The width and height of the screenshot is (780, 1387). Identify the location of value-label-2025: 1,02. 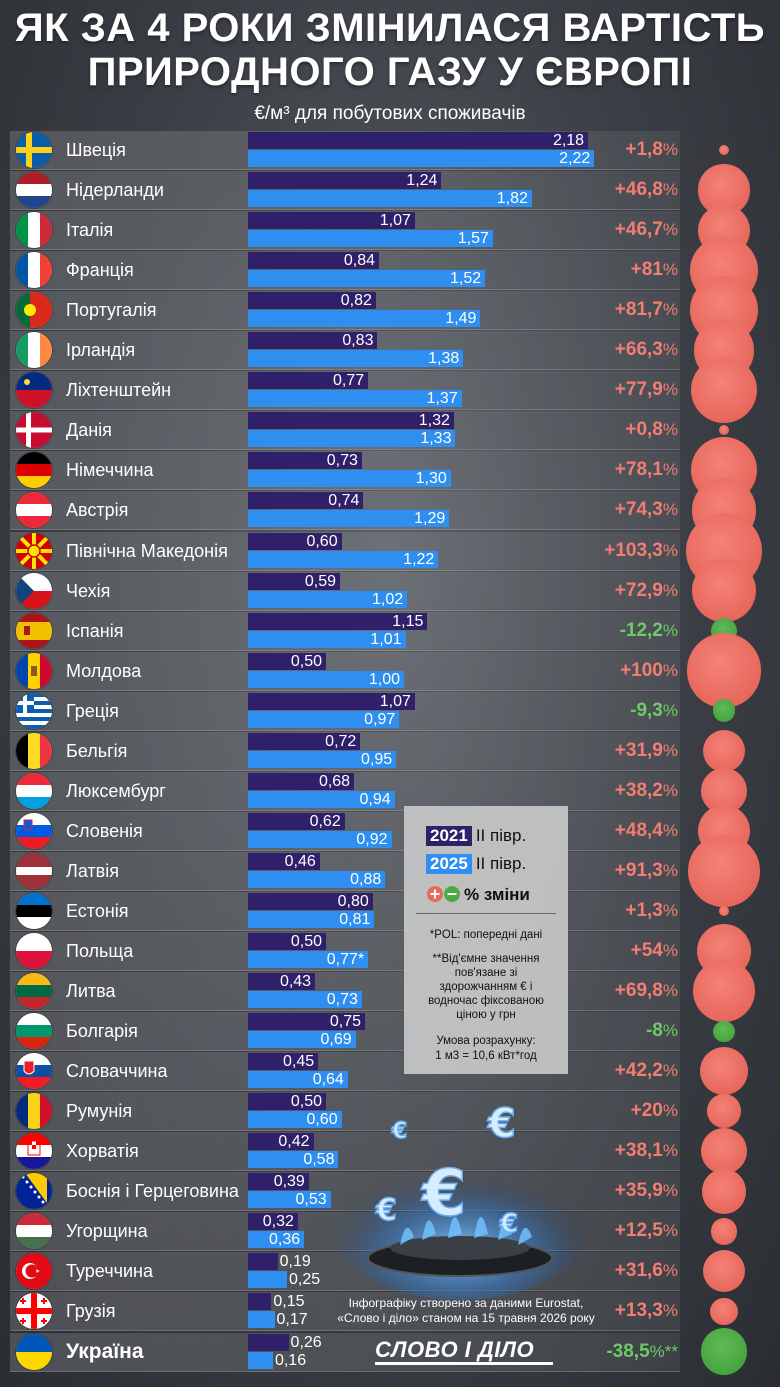
(387, 599).